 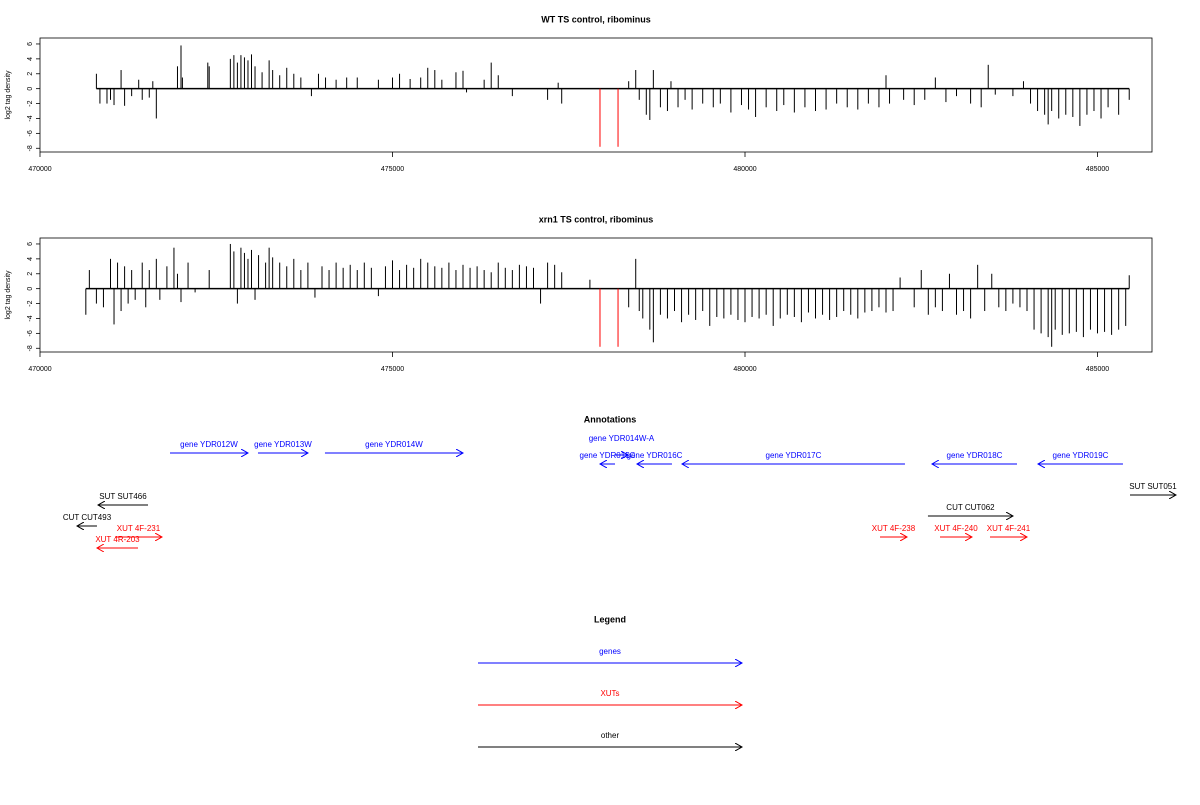 I want to click on annotation-label: gene YDR013W, so click(x=283, y=444).